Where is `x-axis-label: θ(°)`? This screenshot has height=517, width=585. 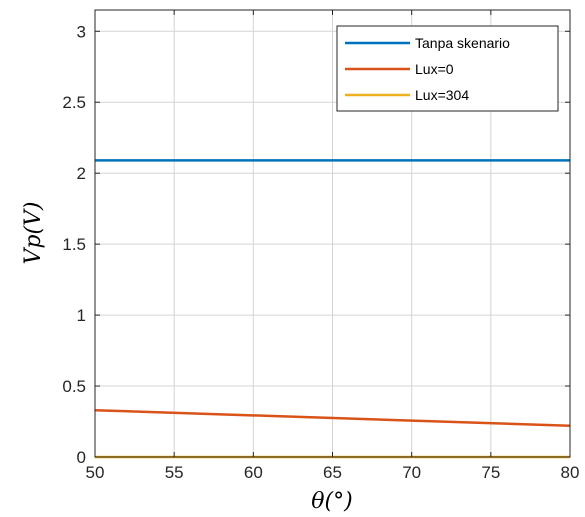
x-axis-label: θ(°) is located at coordinates (331, 501).